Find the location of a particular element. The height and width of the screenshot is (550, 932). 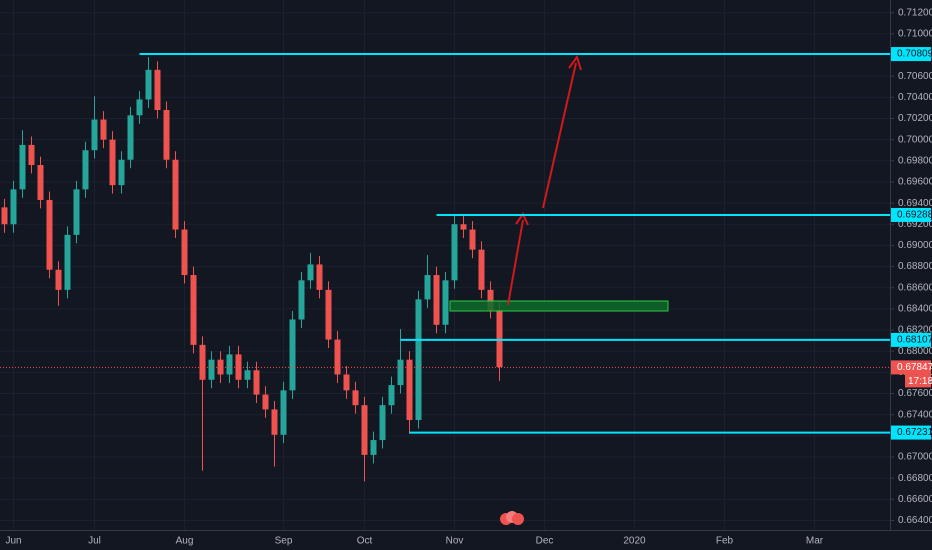

timer-label: 17:18 is located at coordinates (920, 381).